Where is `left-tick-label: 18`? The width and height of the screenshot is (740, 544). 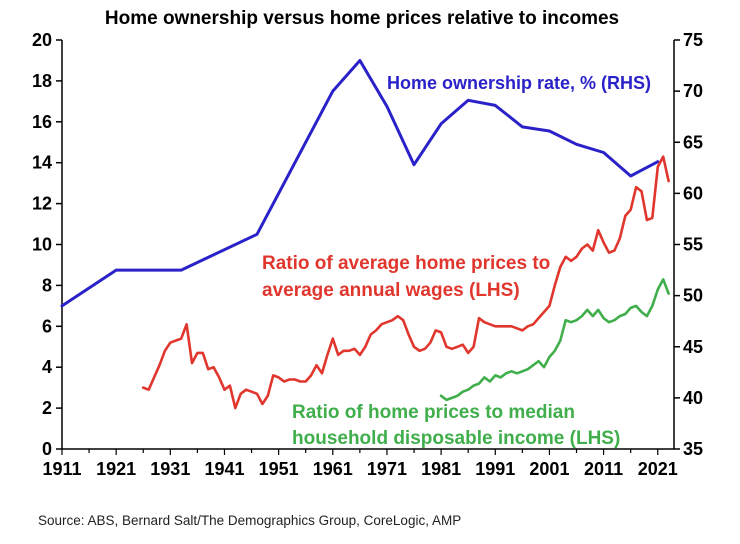
left-tick-label: 18 is located at coordinates (42, 81).